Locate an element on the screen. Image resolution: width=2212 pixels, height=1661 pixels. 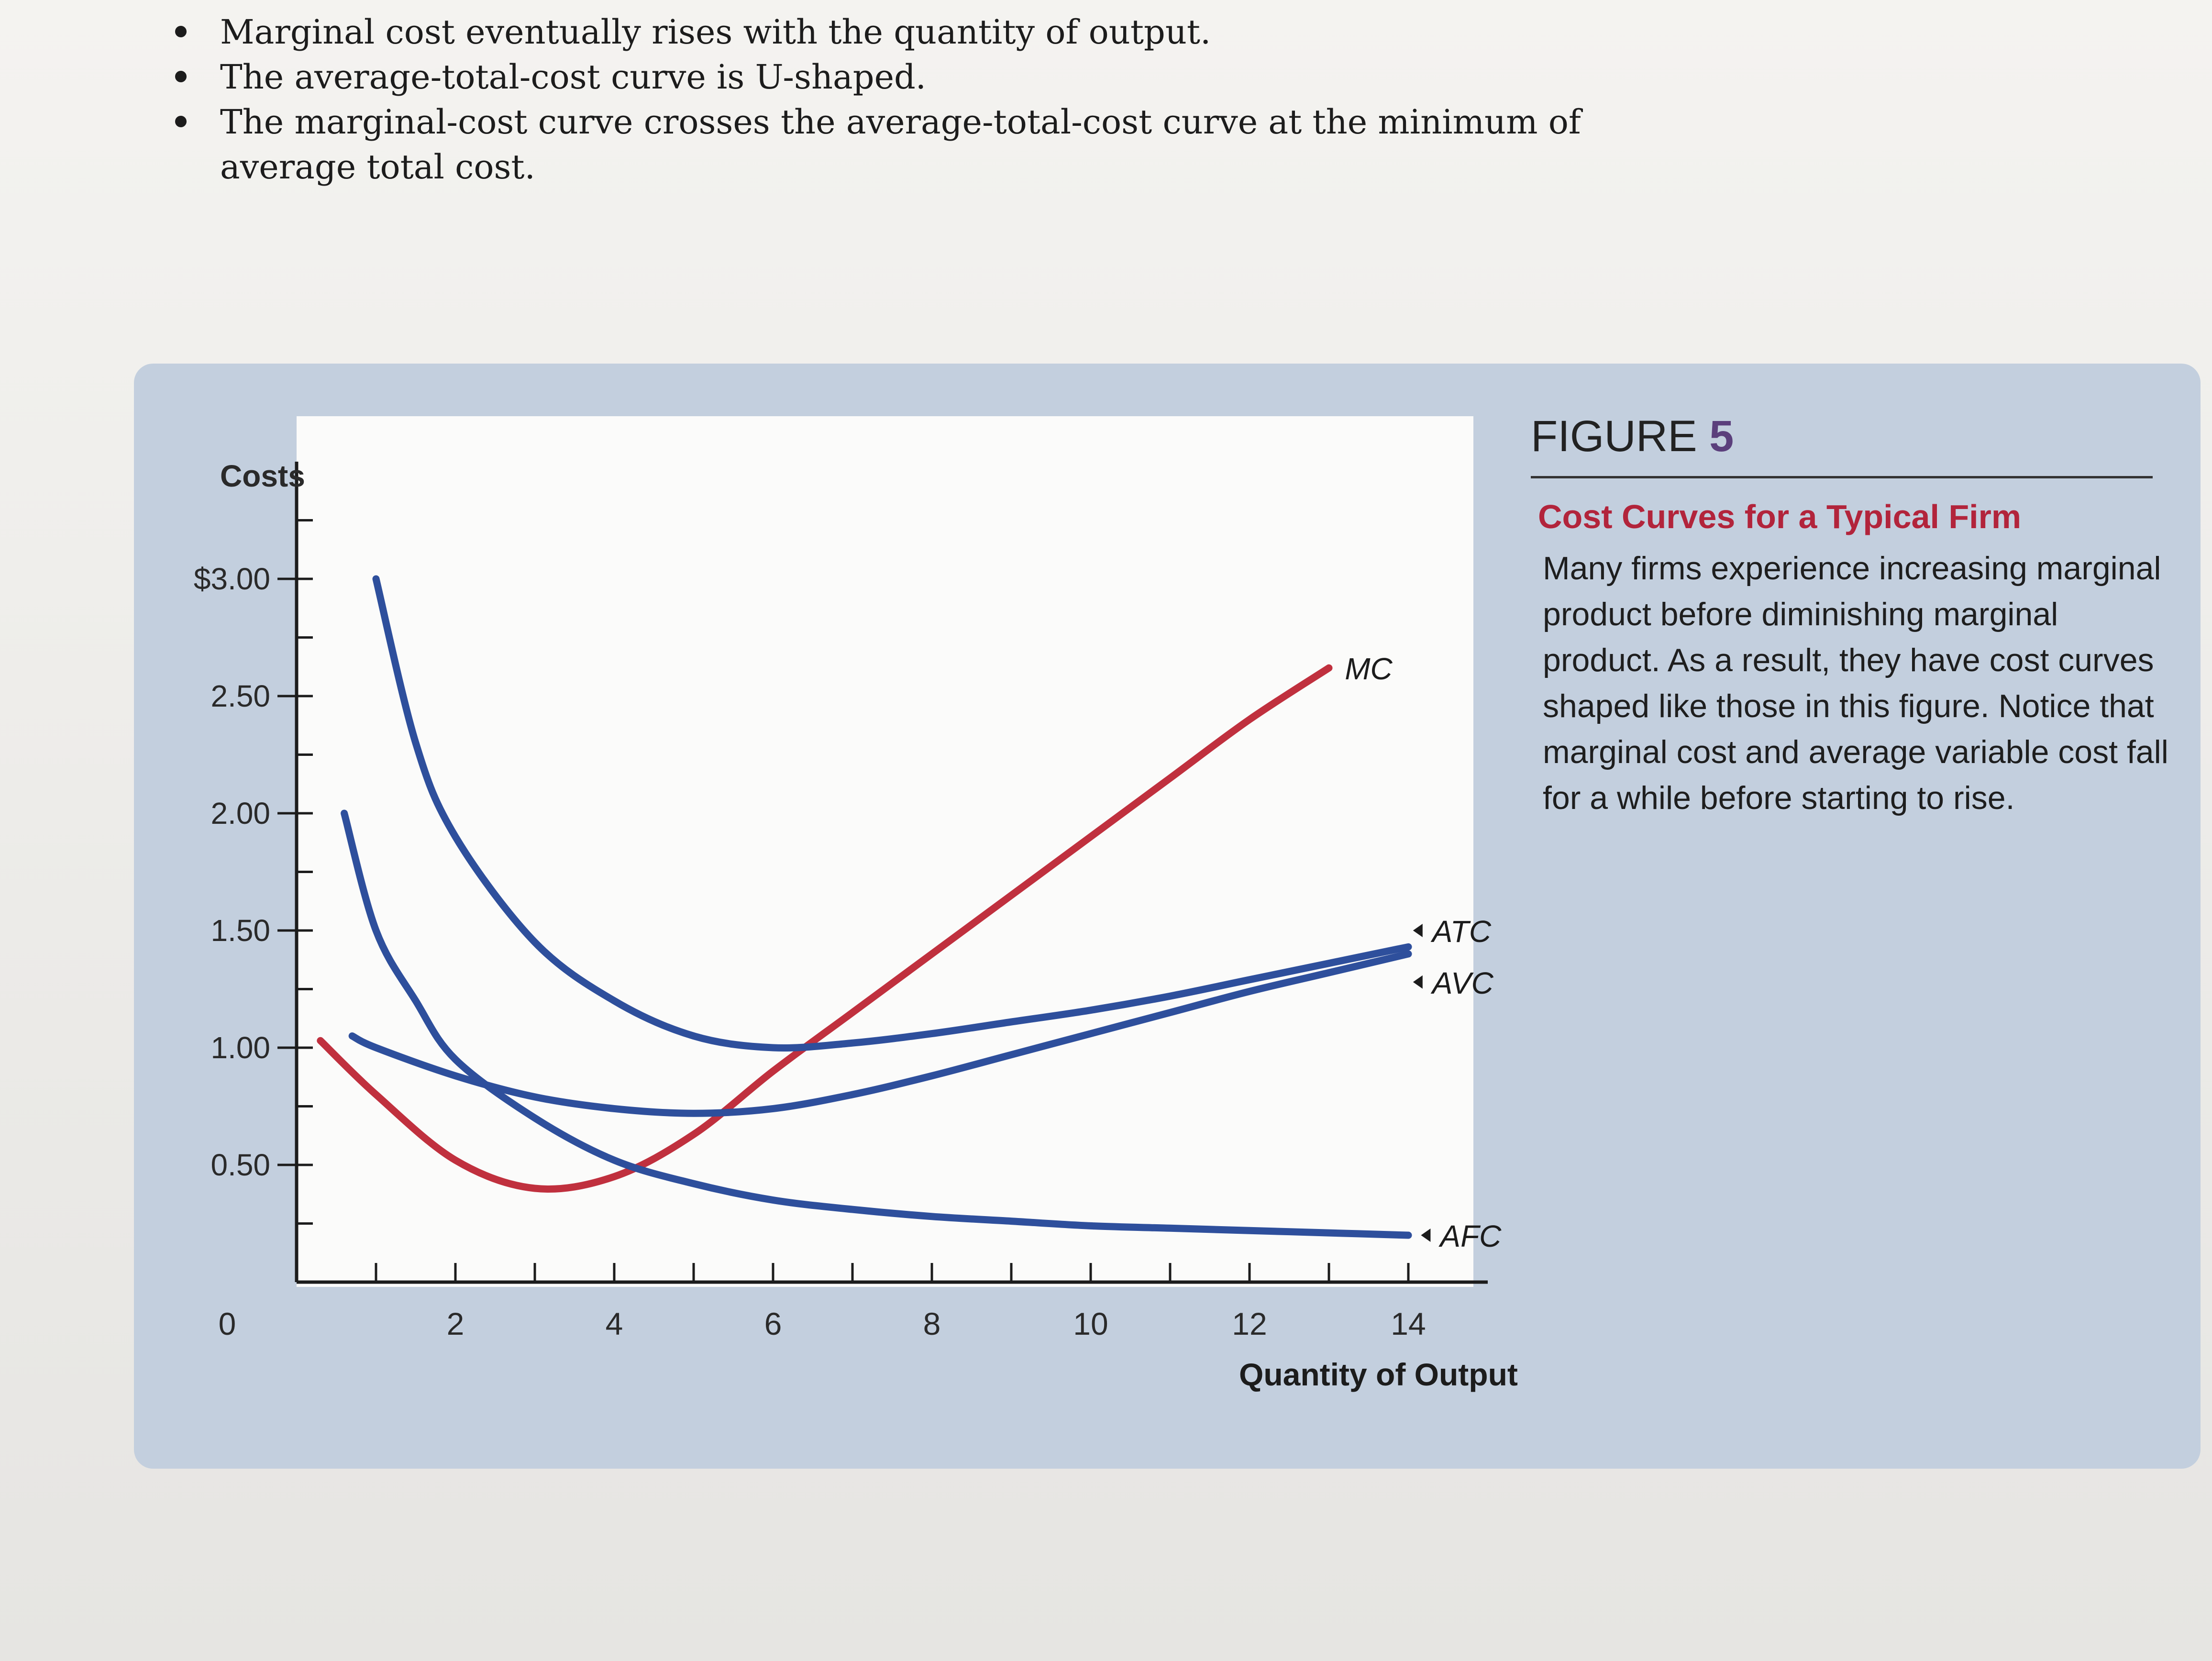
curve-label-mc: MC is located at coordinates (1369, 669).